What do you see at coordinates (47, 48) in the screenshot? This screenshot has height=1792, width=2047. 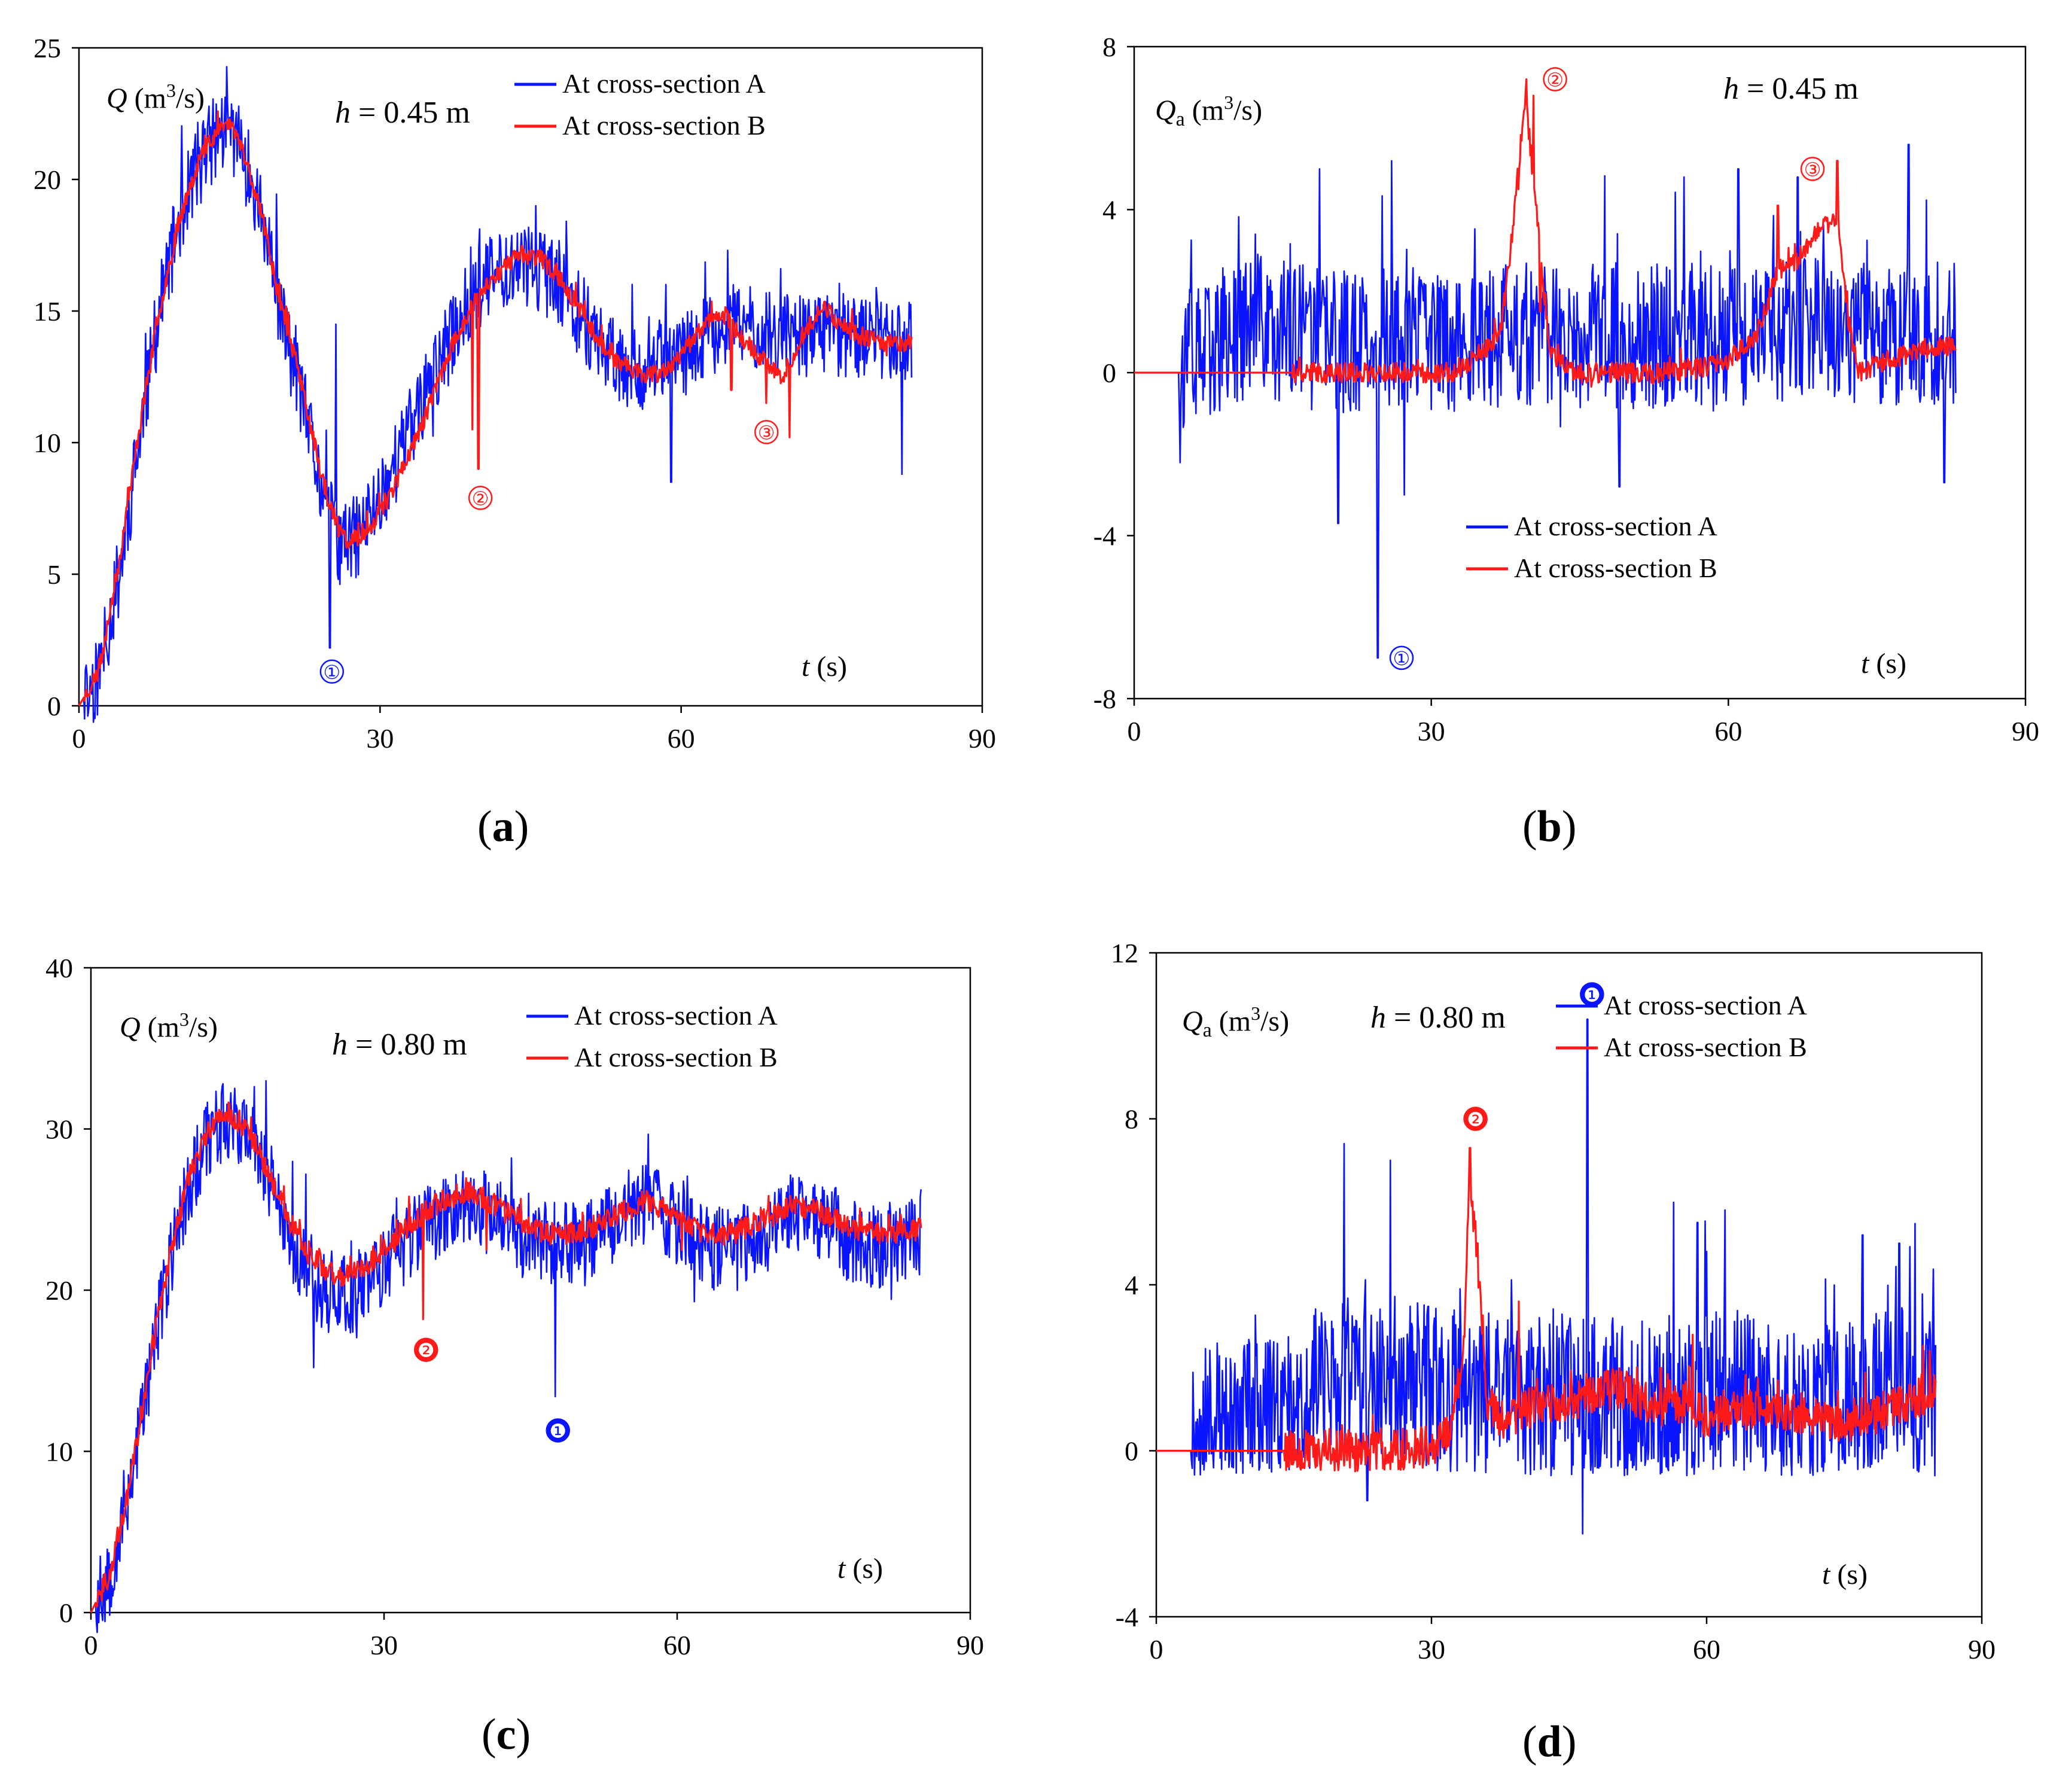 I see `y-tick-label: 25` at bounding box center [47, 48].